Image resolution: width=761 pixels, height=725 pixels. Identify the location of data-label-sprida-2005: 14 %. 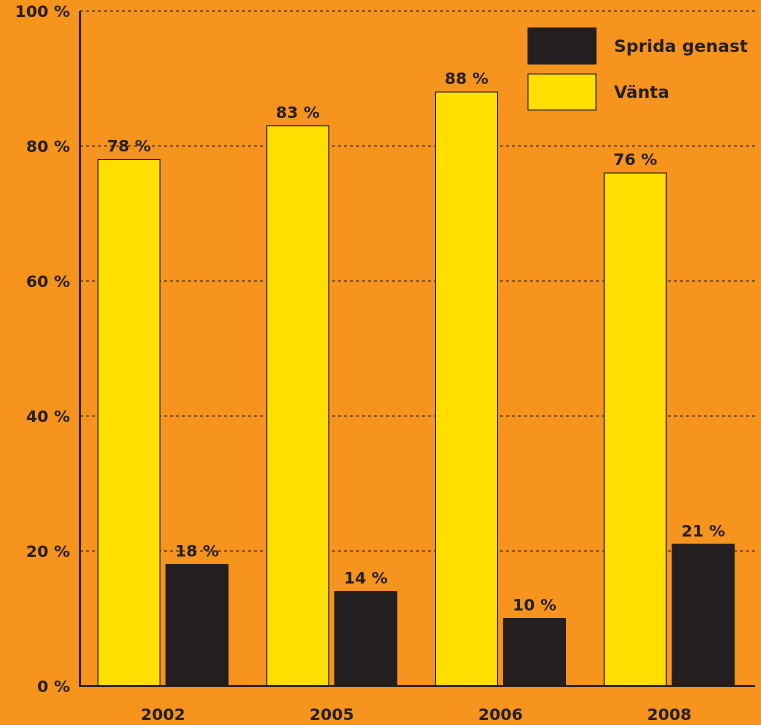
(366, 578).